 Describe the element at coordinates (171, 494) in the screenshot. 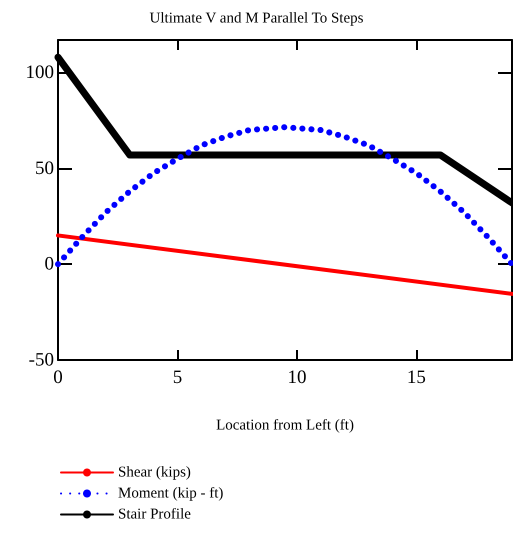

I see `legend-label: Moment (kip - ft)` at that location.